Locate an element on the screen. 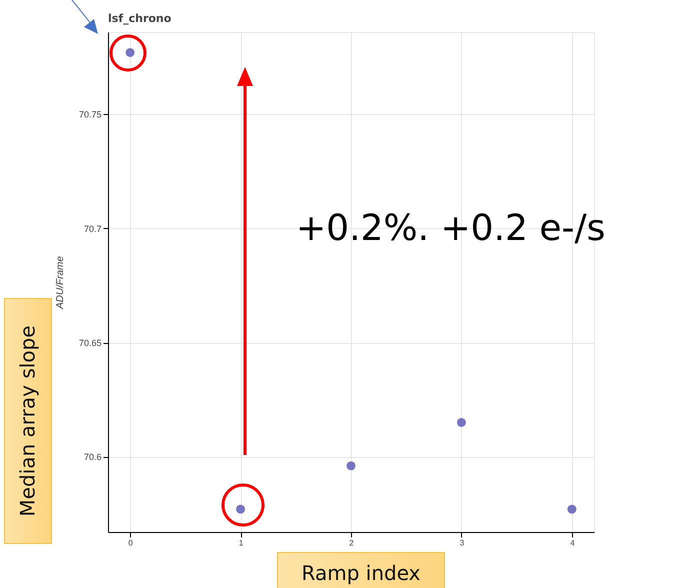 This screenshot has width=689, height=588. text: Median array slope is located at coordinates (28, 421).